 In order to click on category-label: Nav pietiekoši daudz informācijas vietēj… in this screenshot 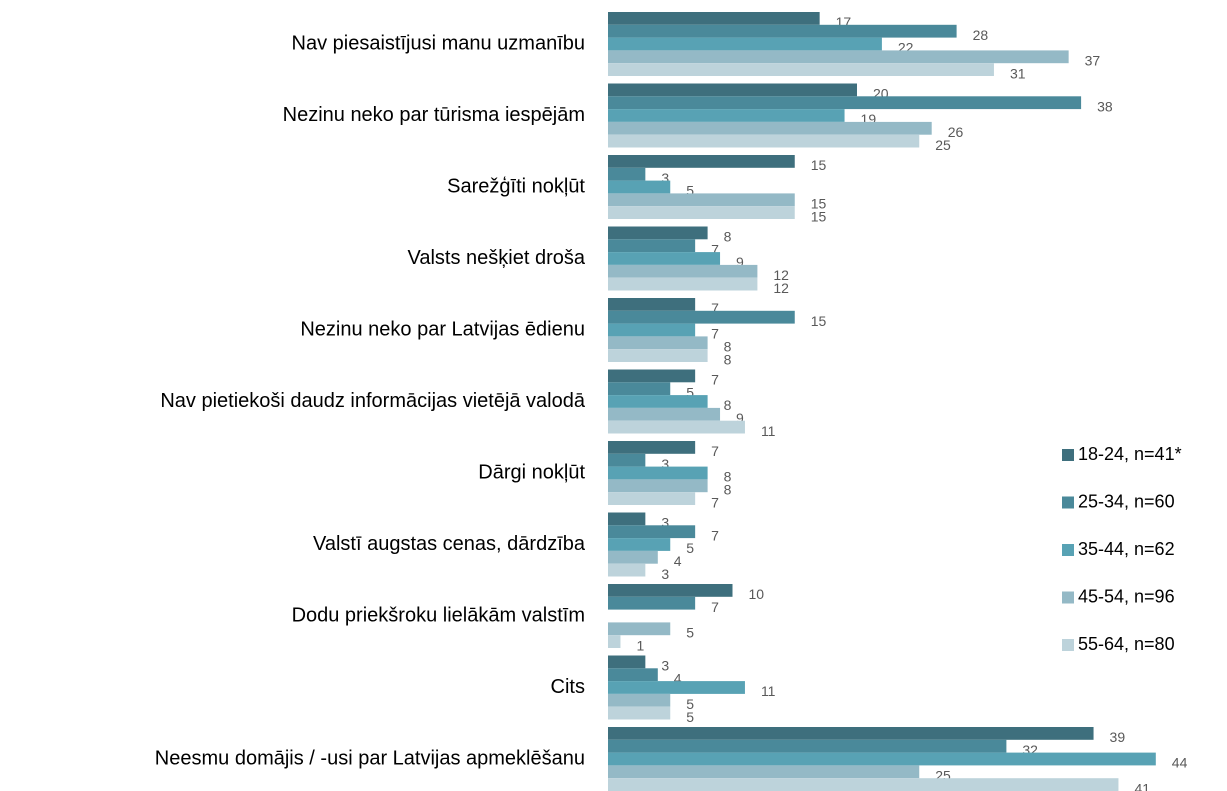, I will do `click(373, 401)`.